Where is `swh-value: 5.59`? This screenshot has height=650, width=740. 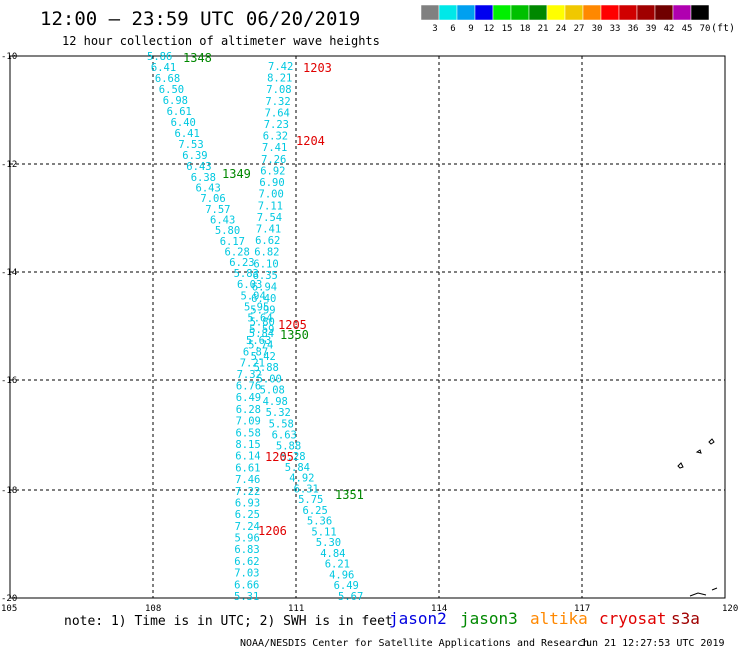
swh-value: 5.59 is located at coordinates (261, 330).